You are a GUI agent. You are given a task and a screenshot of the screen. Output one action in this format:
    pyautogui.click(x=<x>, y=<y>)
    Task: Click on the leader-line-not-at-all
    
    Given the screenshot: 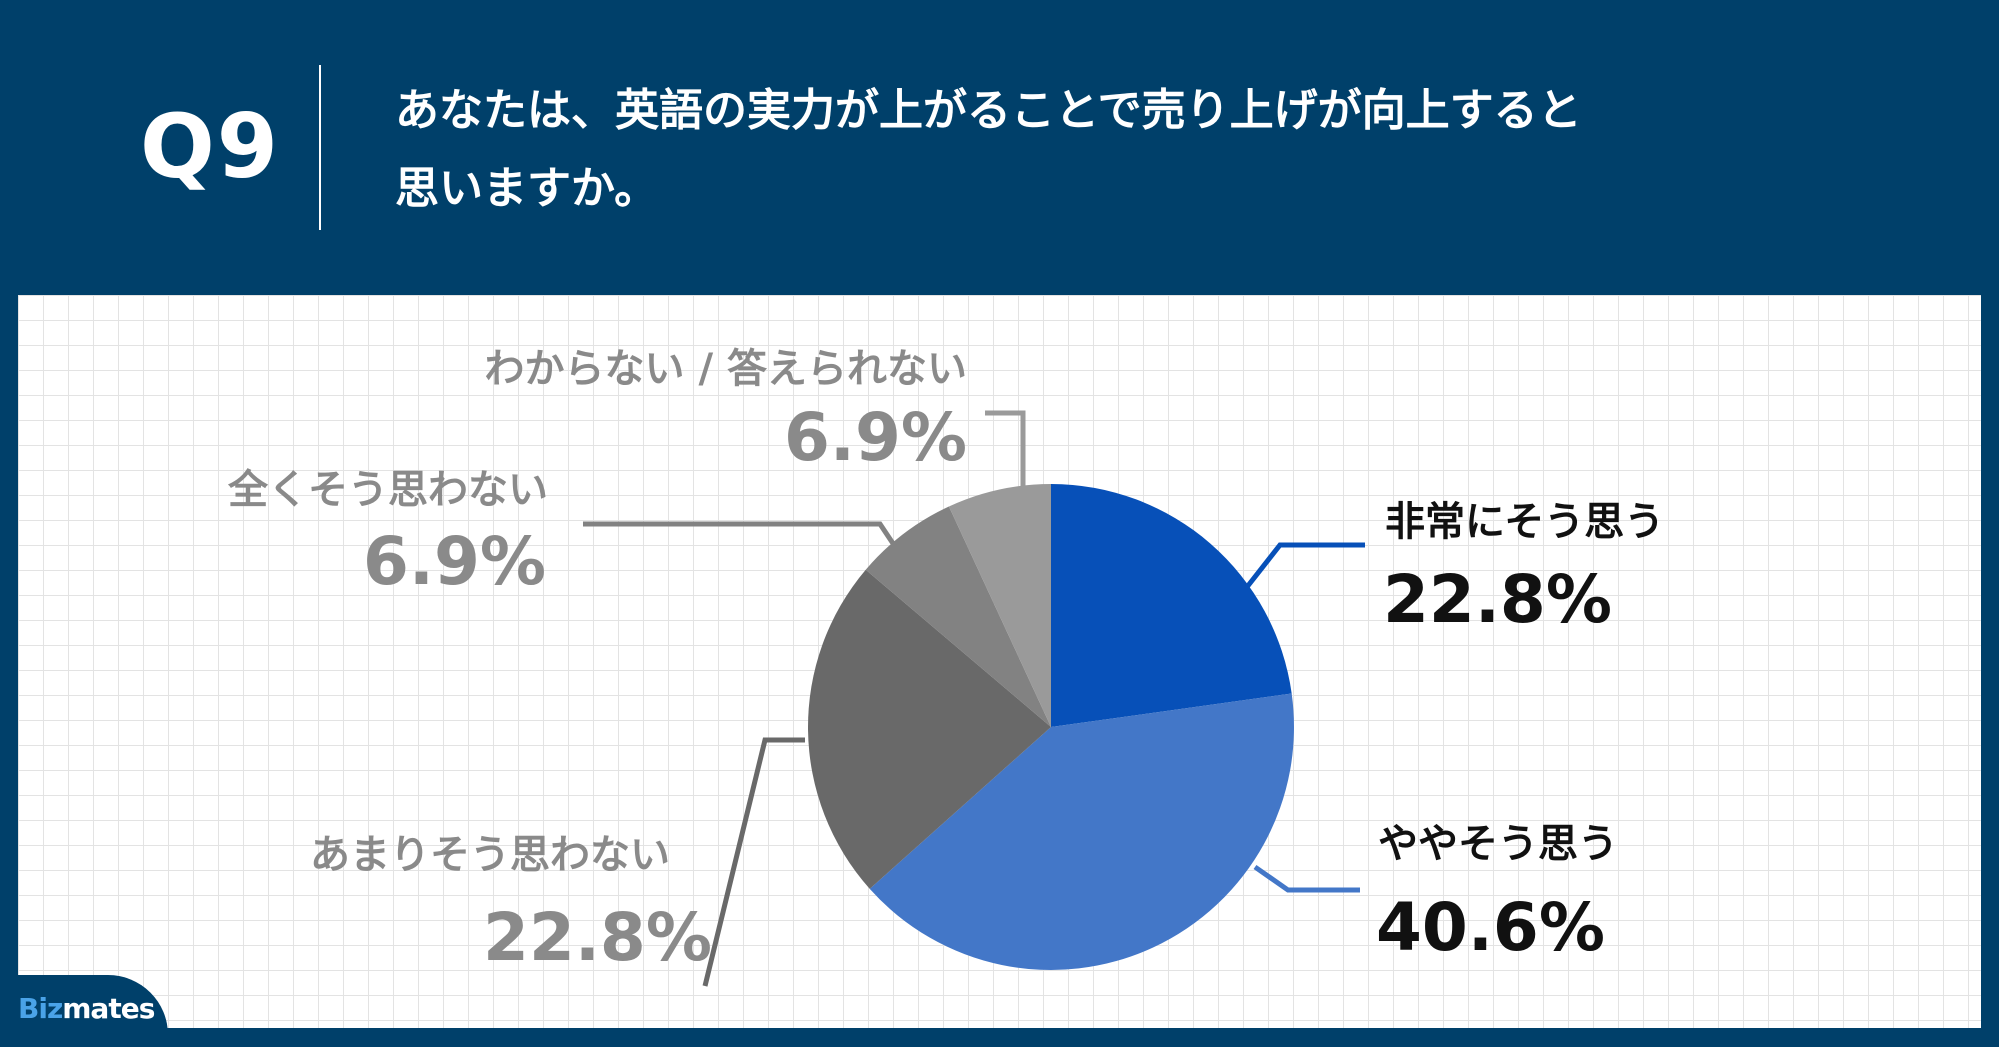 What is the action you would take?
    pyautogui.click(x=741, y=535)
    